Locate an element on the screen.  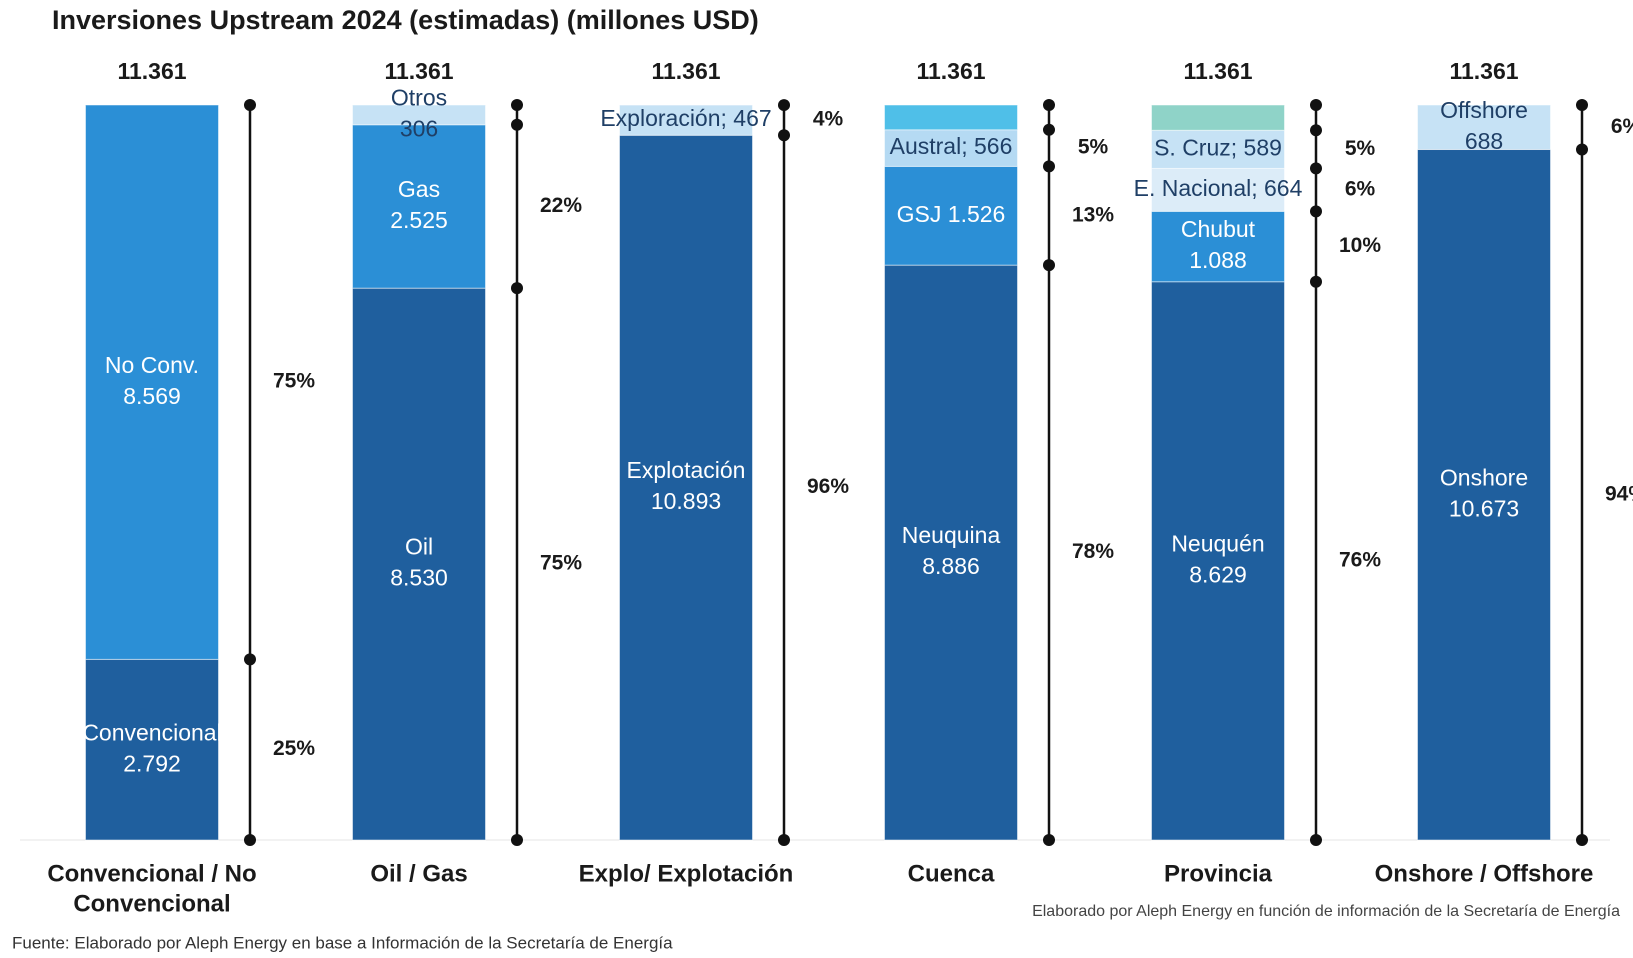
segment-label: Otros is located at coordinates (419, 97).